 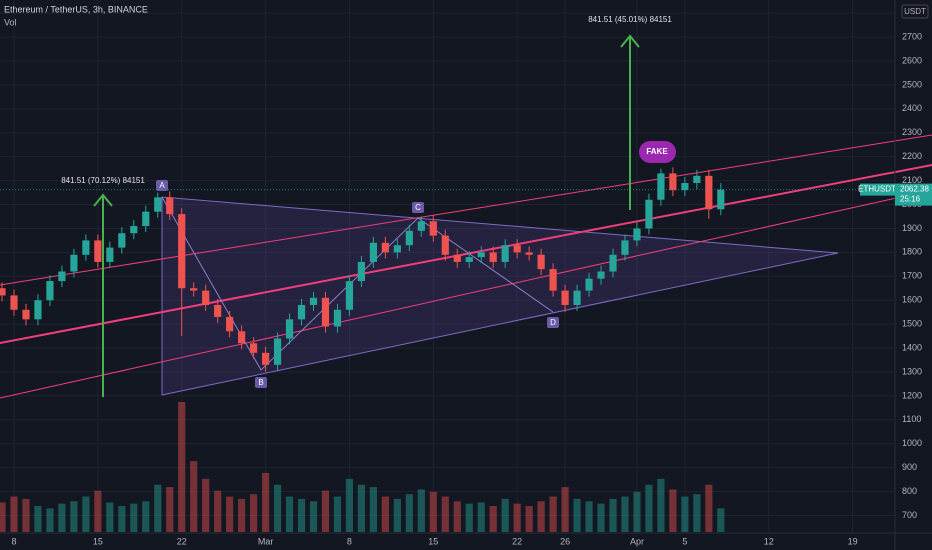 What do you see at coordinates (912, 300) in the screenshot?
I see `y-tick-label: 1600` at bounding box center [912, 300].